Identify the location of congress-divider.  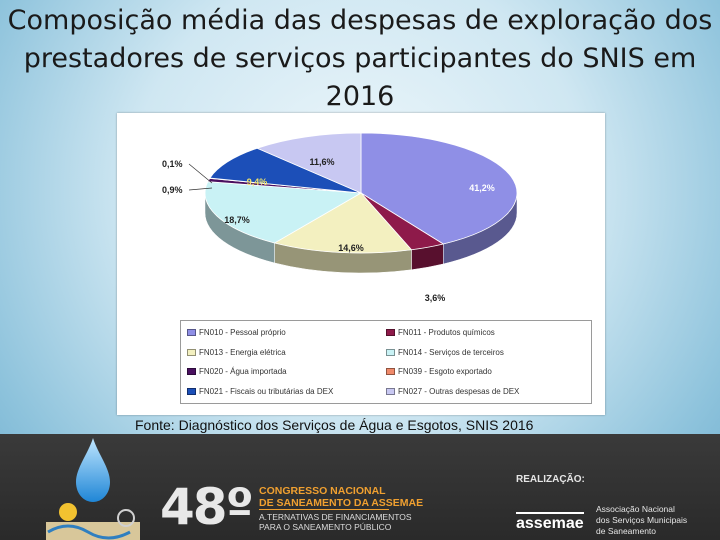
(324, 509).